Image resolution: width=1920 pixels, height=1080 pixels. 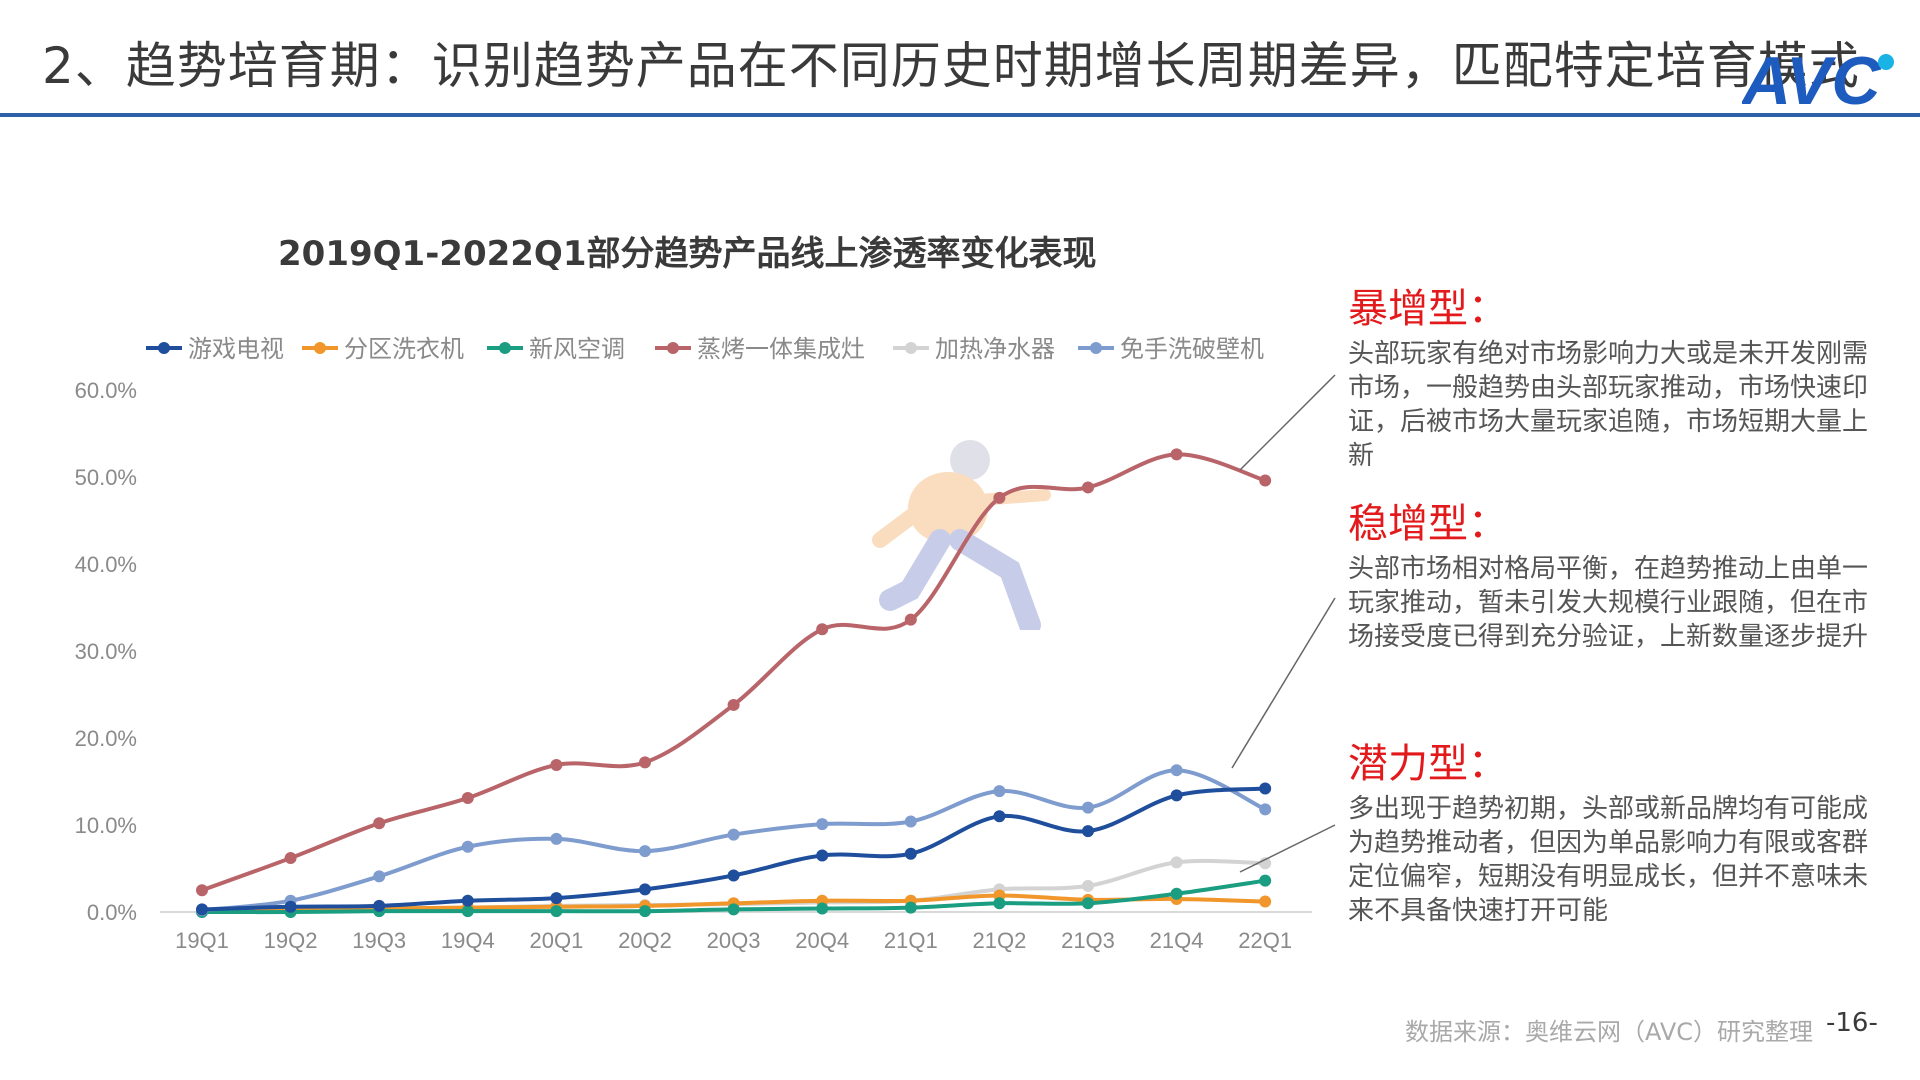 What do you see at coordinates (106, 477) in the screenshot?
I see `y-tick-label: 50.0%` at bounding box center [106, 477].